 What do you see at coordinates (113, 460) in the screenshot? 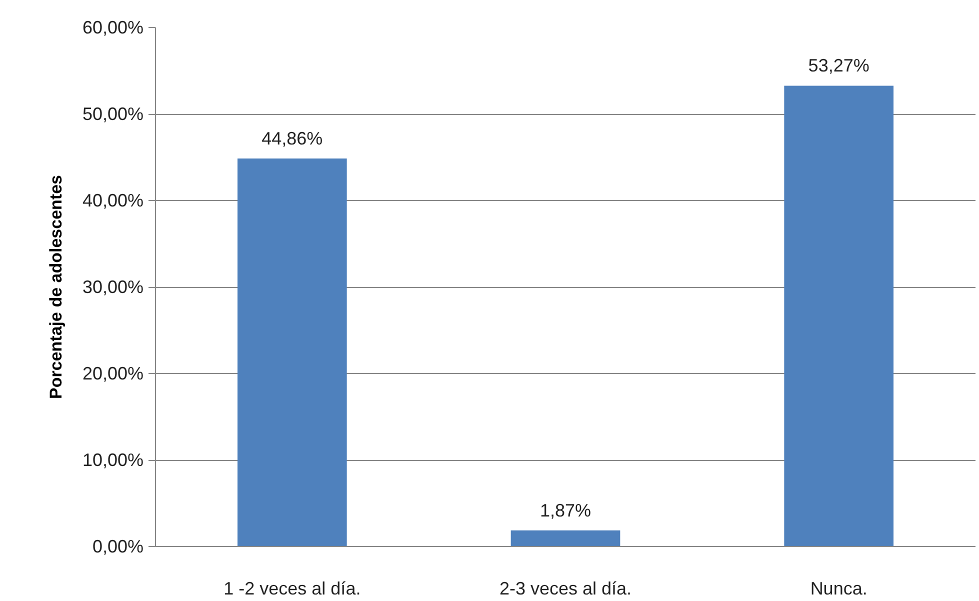
I see `y-tick-label: 10,00%` at bounding box center [113, 460].